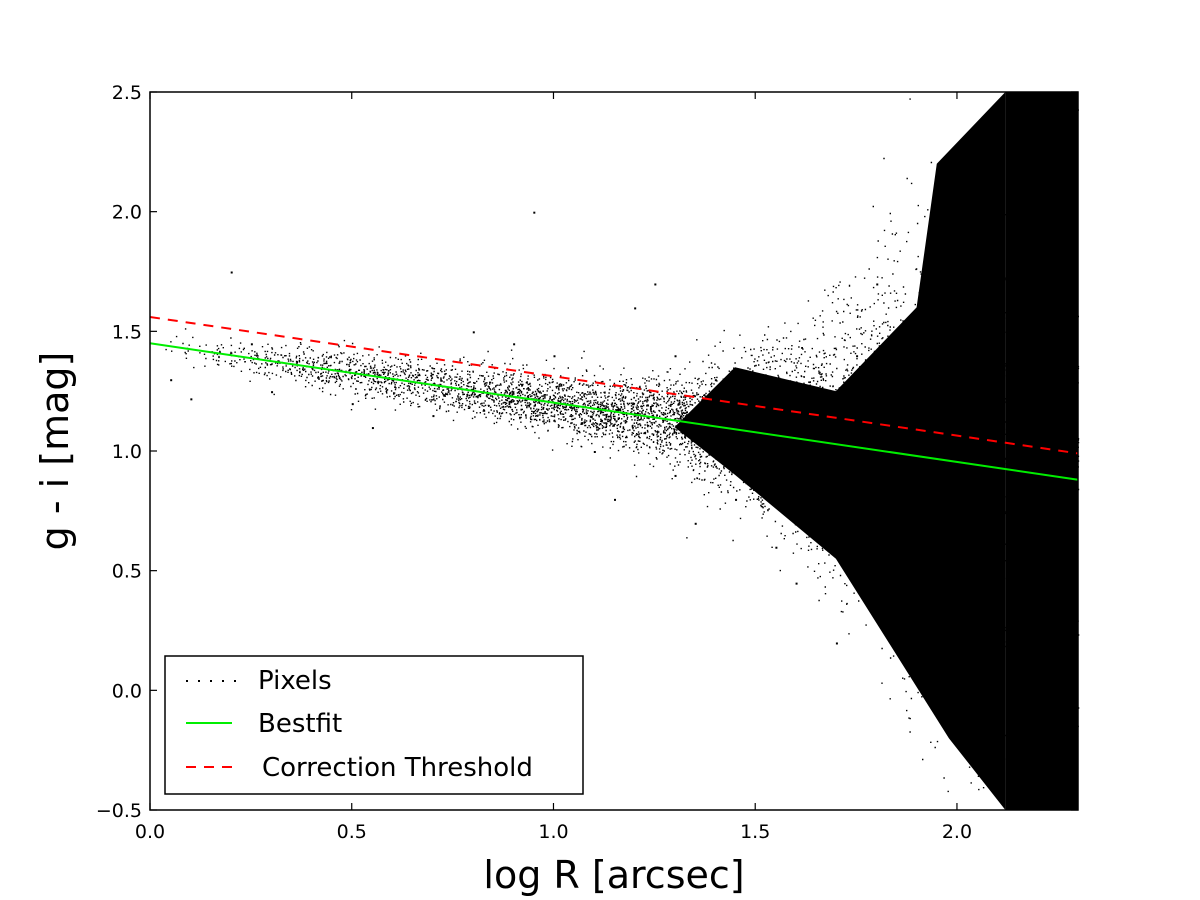 This screenshot has height=900, width=1200. I want to click on legend-pixels-marker, so click(211, 681).